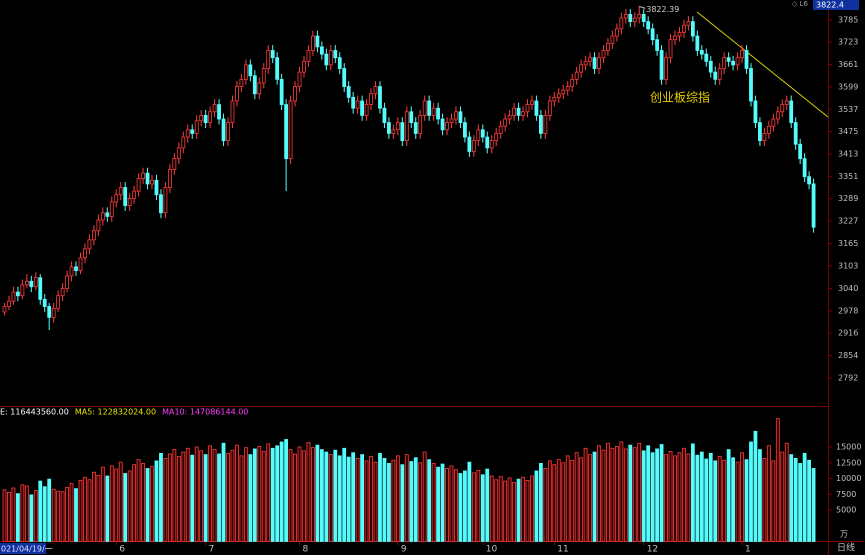  I want to click on x-tick-label: 11, so click(562, 550).